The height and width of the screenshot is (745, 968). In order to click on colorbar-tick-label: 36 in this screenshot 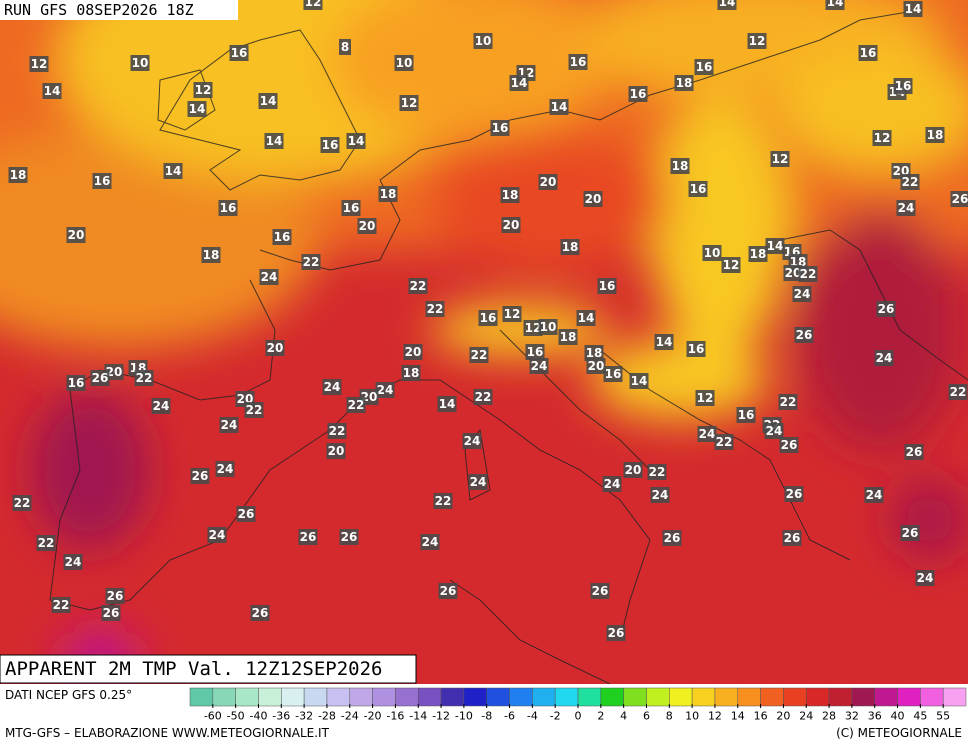, I will do `click(875, 716)`.